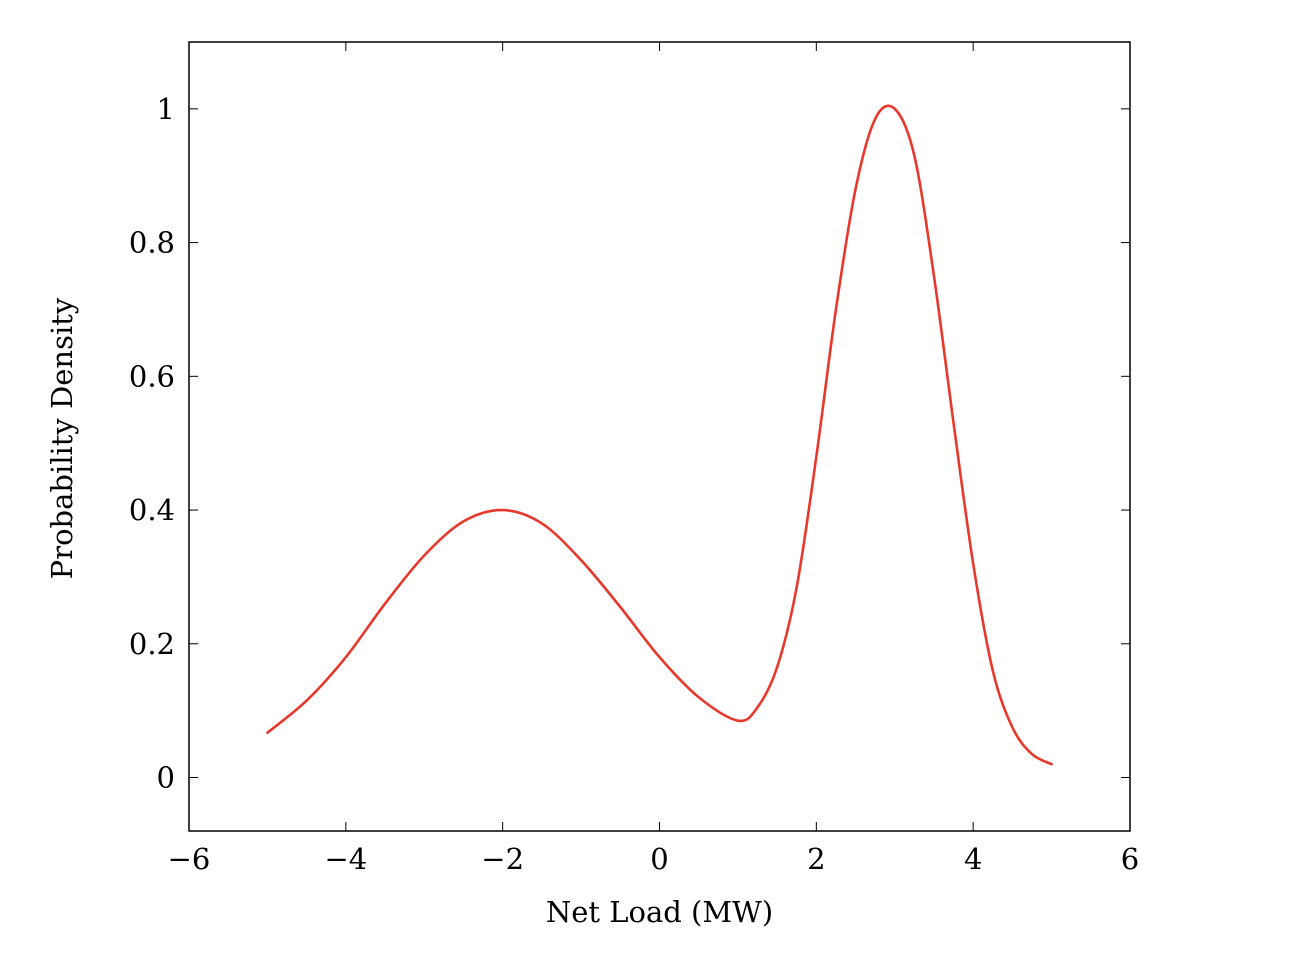  I want to click on x-tick-label: −2, so click(502, 859).